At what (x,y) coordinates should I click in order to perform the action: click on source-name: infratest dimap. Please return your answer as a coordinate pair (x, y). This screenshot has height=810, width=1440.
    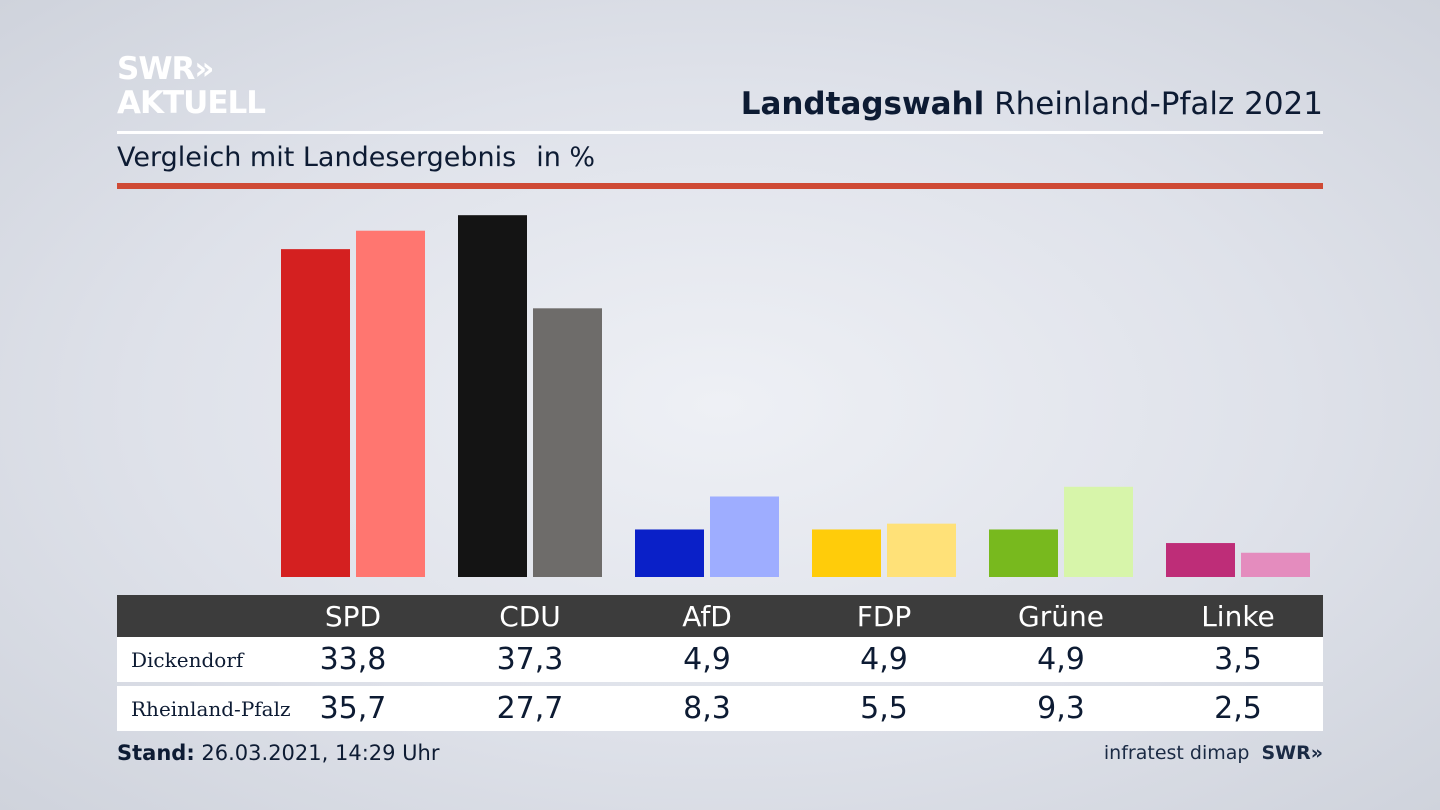
    Looking at the image, I should click on (1176, 753).